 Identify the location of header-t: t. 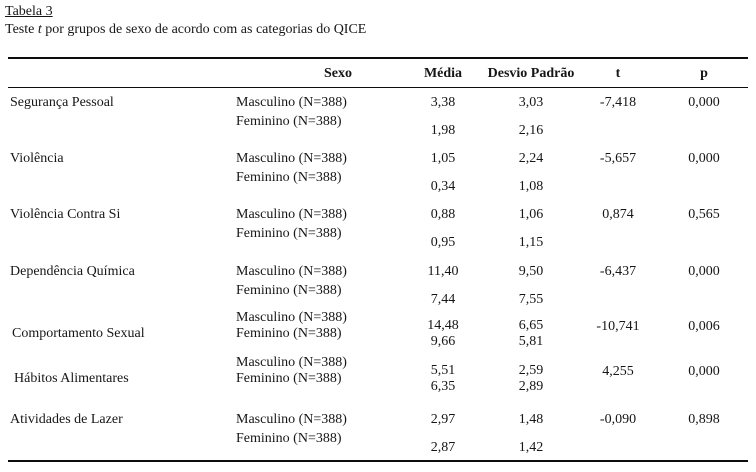
(618, 73).